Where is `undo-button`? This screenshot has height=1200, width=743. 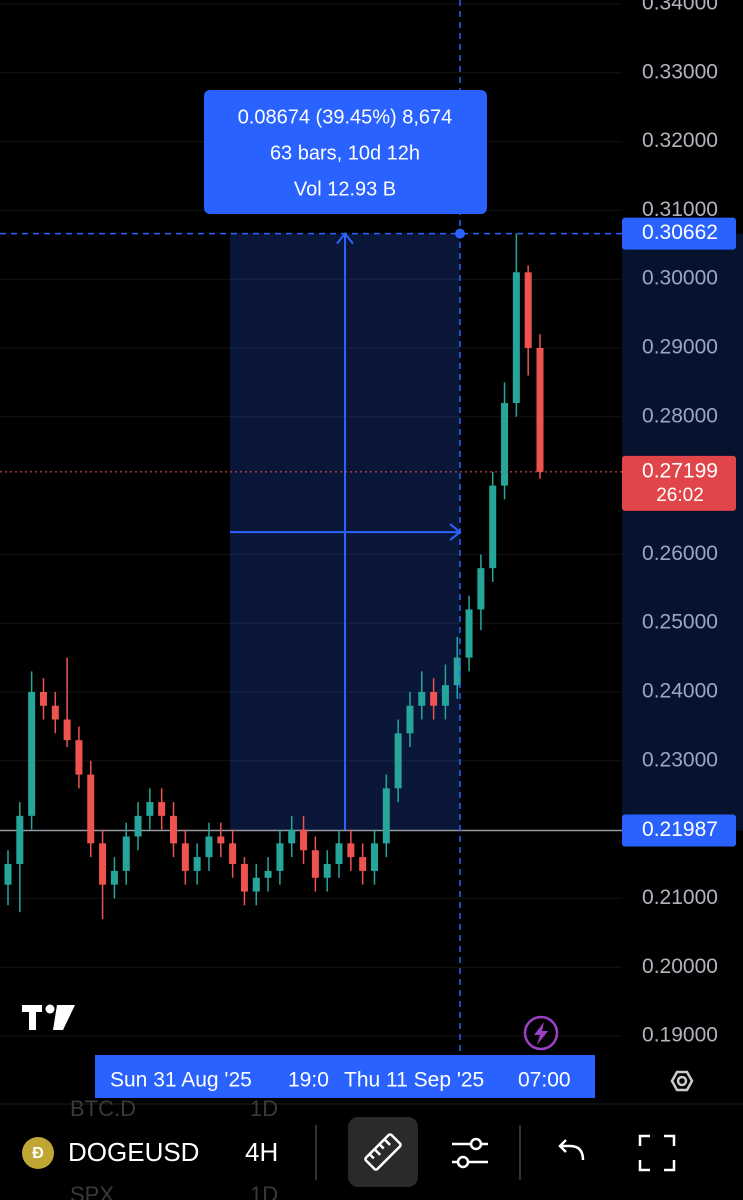
undo-button is located at coordinates (571, 1150).